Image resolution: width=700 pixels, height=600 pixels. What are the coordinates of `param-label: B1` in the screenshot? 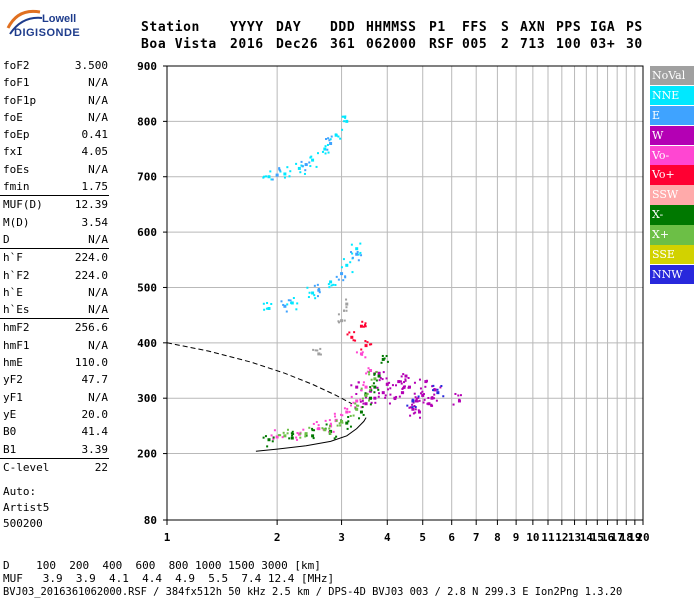 It's located at (10, 449).